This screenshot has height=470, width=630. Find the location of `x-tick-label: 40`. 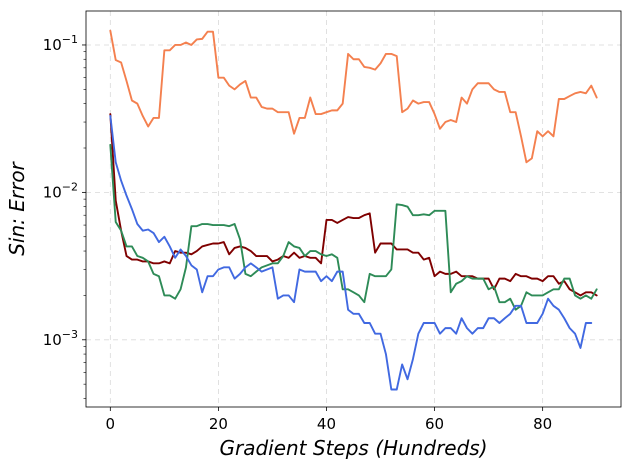

x-tick-label: 40 is located at coordinates (326, 424).